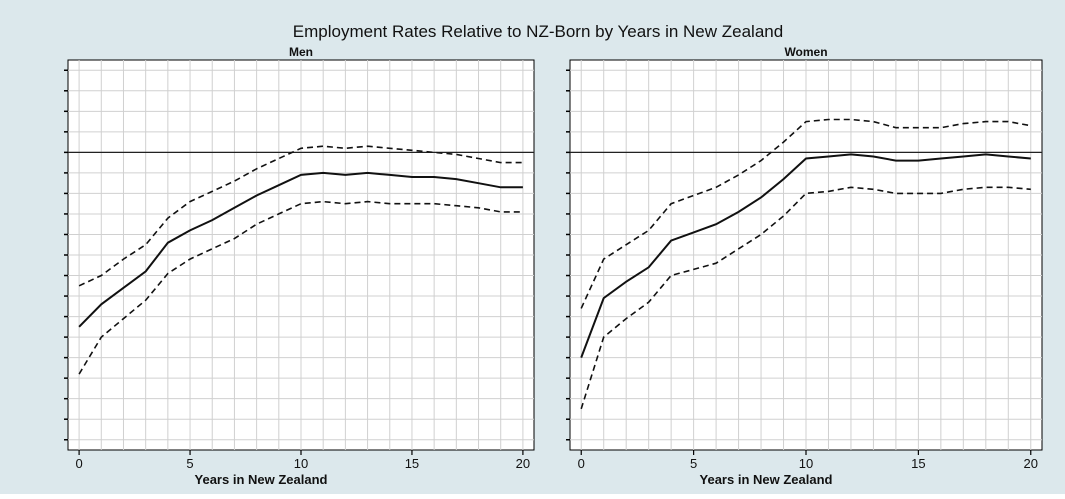 The image size is (1065, 499). I want to click on panel-title: Women, so click(805, 52).